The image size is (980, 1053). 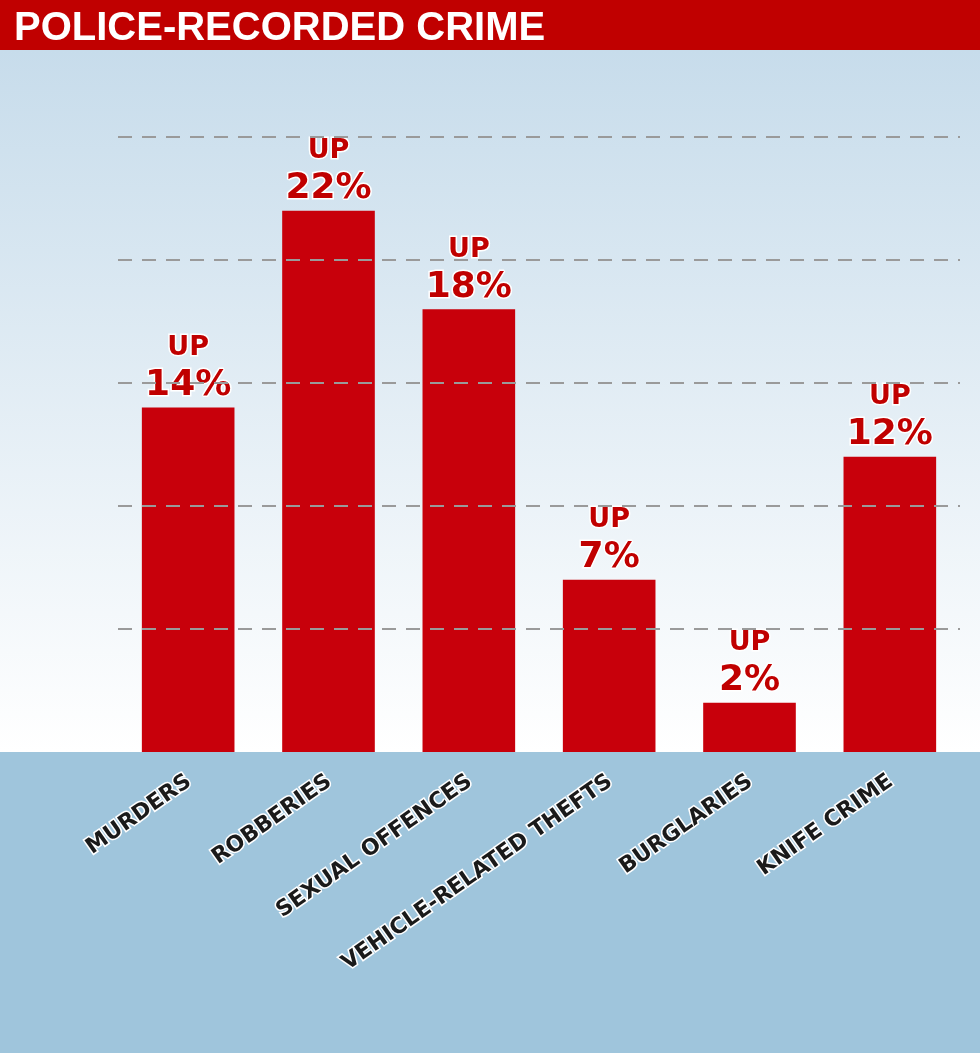 I want to click on data-label: UP 22%, so click(x=328, y=170).